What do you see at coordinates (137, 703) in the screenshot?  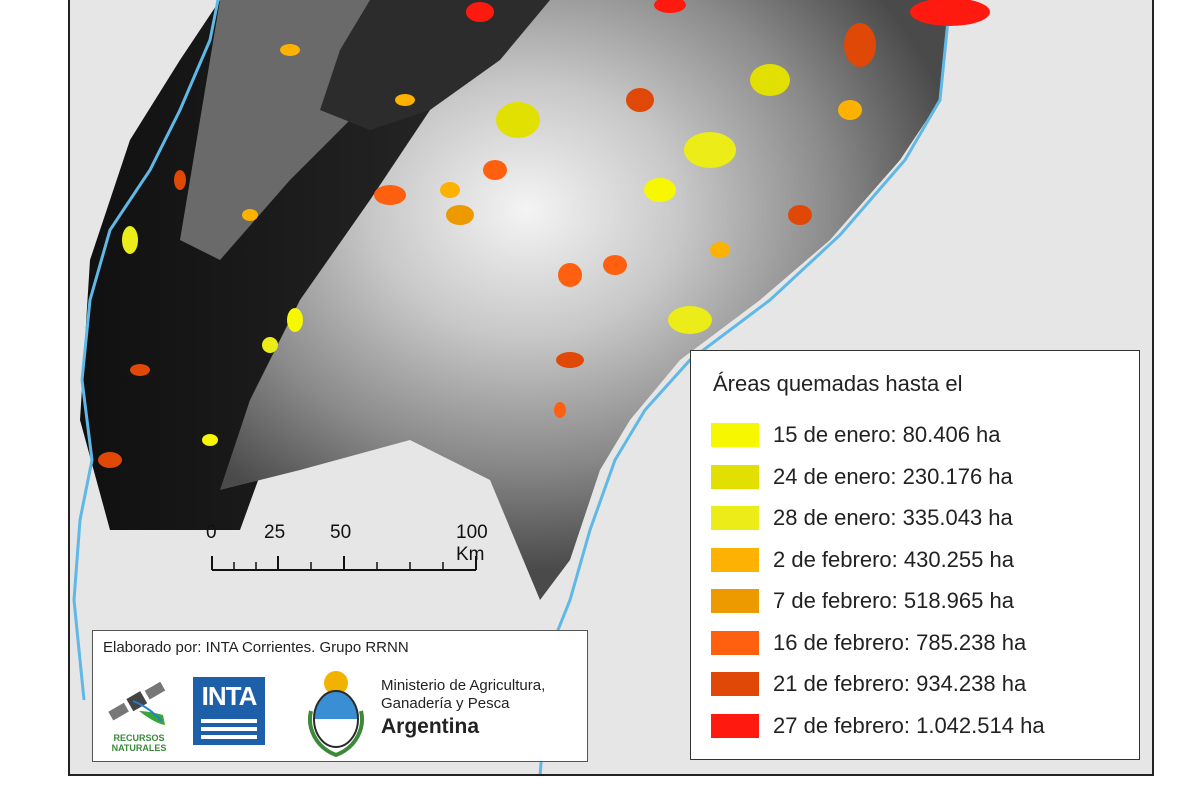 I see `satellite-icon` at bounding box center [137, 703].